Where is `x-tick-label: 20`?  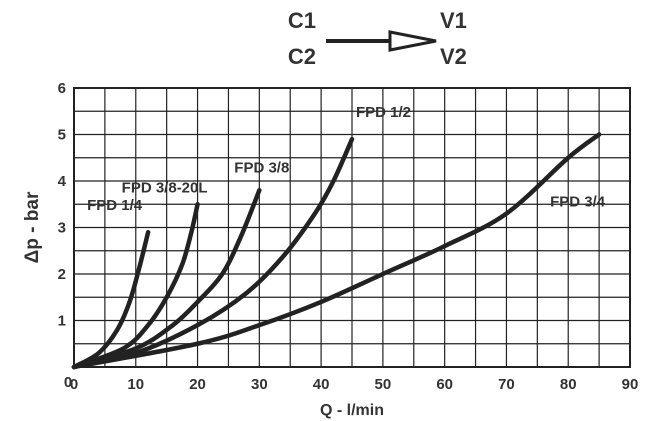
x-tick-label: 20 is located at coordinates (197, 384).